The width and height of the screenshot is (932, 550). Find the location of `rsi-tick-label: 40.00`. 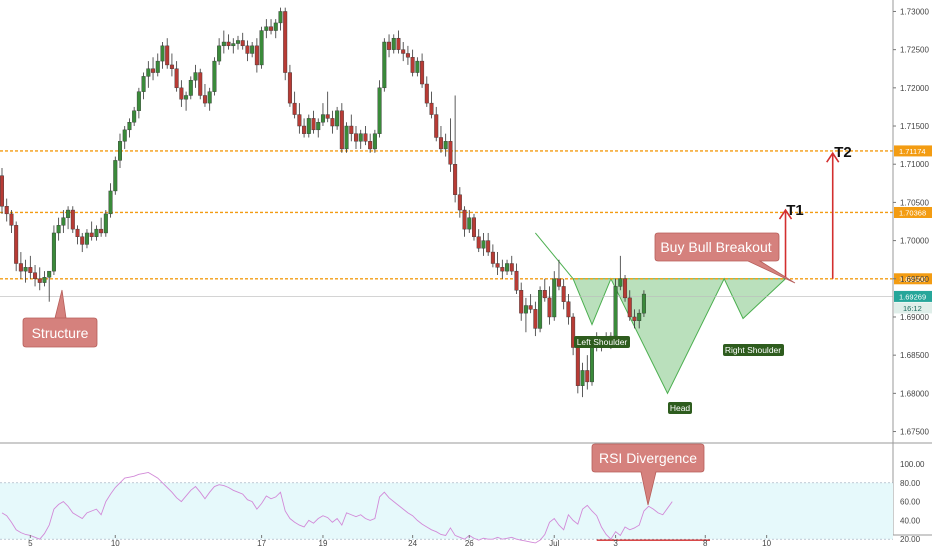

rsi-tick-label: 40.00 is located at coordinates (910, 520).